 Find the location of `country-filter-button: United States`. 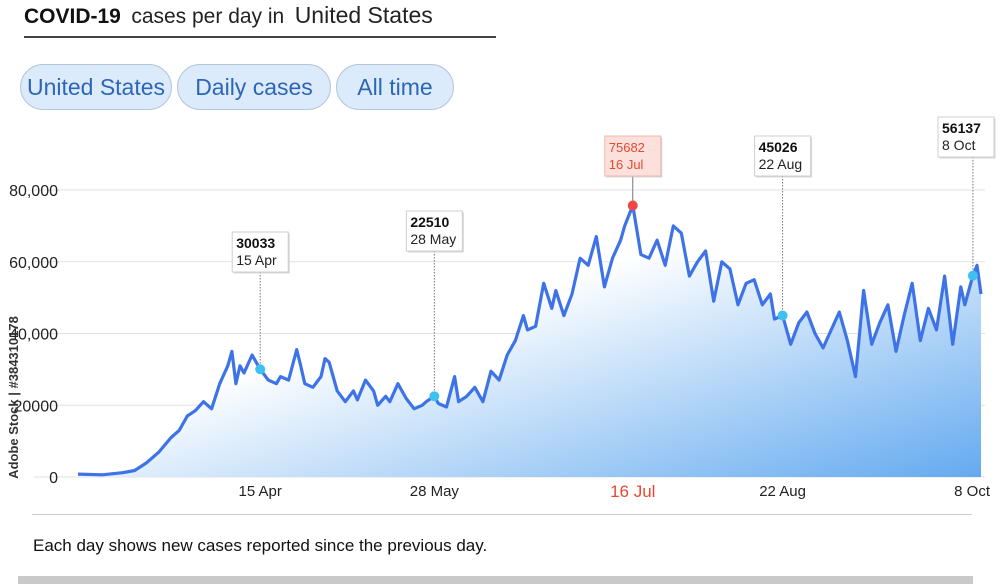

country-filter-button: United States is located at coordinates (96, 87).